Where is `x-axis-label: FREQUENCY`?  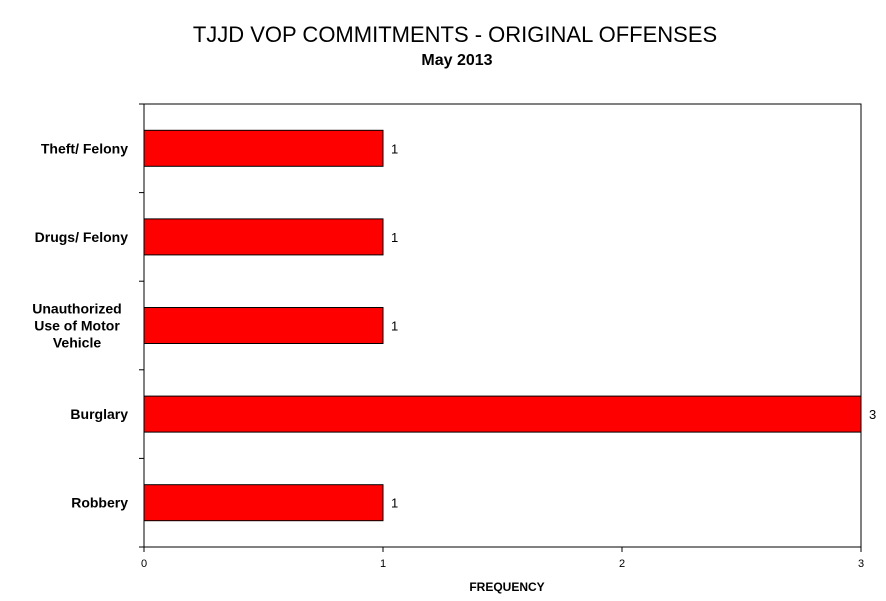
x-axis-label: FREQUENCY is located at coordinates (506, 587).